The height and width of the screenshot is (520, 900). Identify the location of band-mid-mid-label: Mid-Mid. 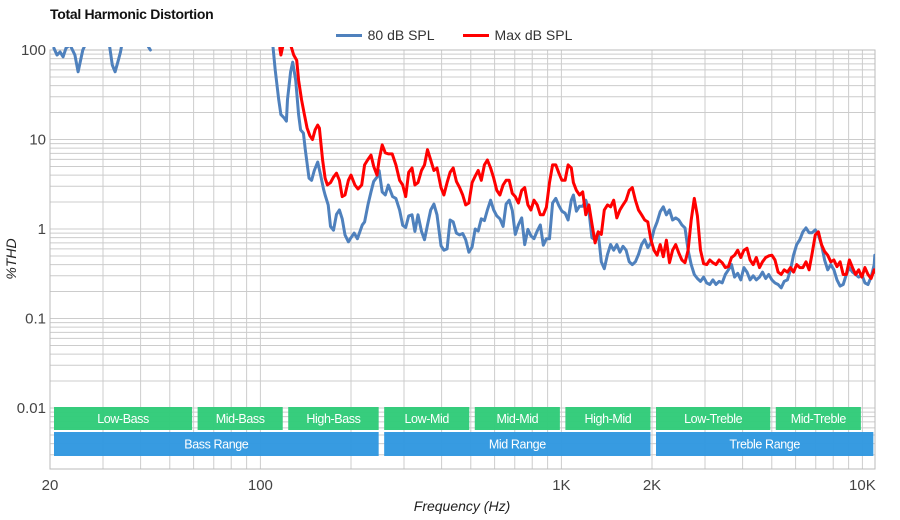
(518, 419).